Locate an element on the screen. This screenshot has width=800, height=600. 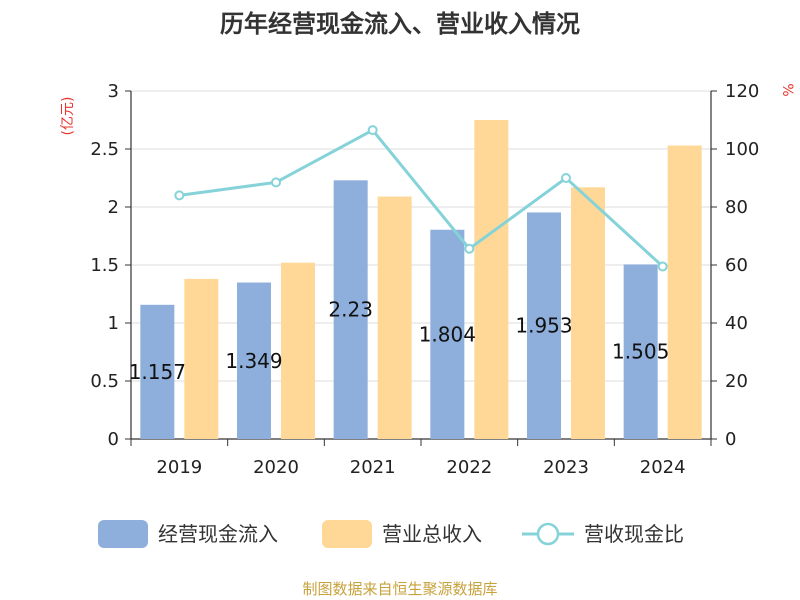
y-right-tick-label: 120 is located at coordinates (742, 91).